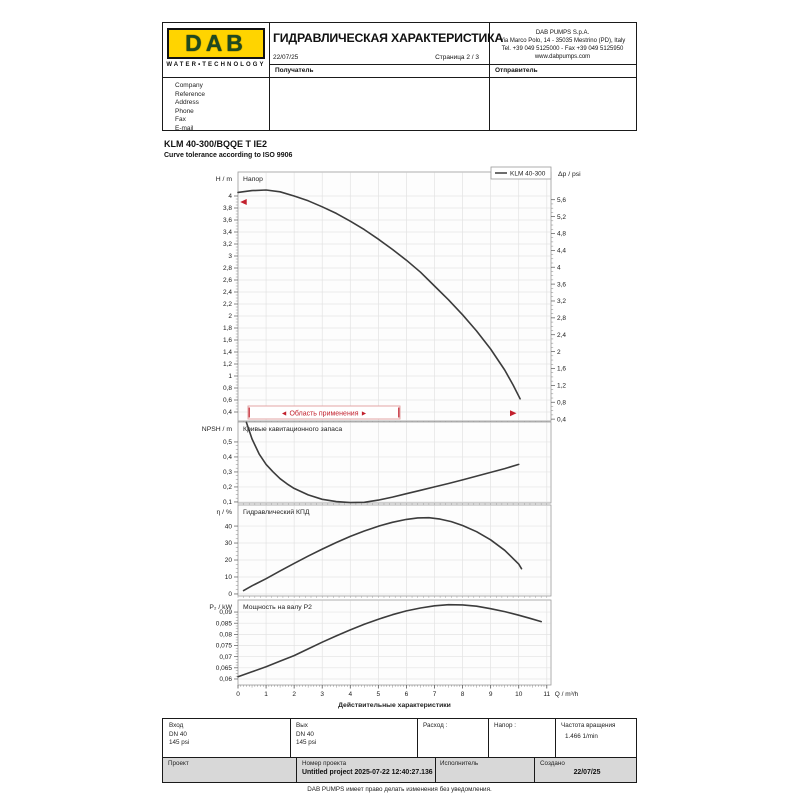 Image resolution: width=800 pixels, height=800 pixels. I want to click on speed-value: 1.466 1/min, so click(581, 736).